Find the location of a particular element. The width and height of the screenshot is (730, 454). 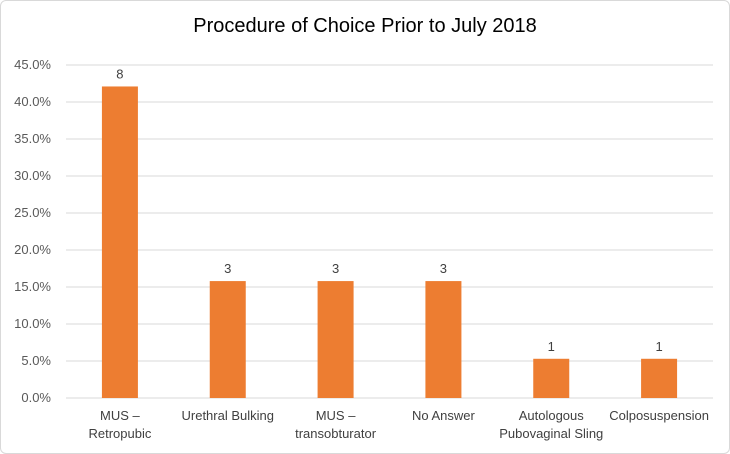

x-tick-label-line: Pubovaginal Sling is located at coordinates (551, 433).